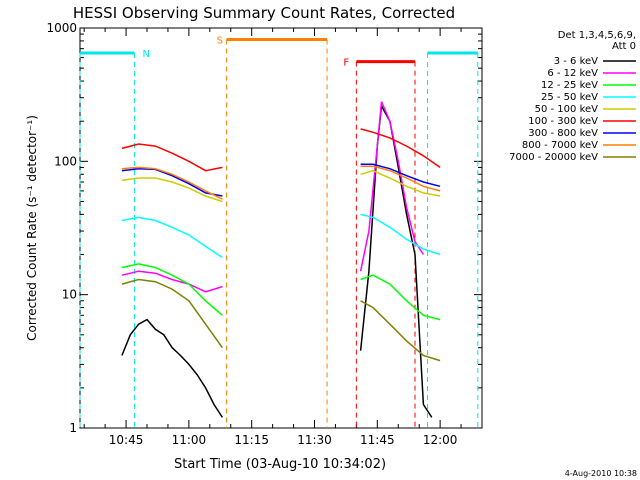 The image size is (640, 480). What do you see at coordinates (377, 440) in the screenshot?
I see `x-tick-label: 11:45` at bounding box center [377, 440].